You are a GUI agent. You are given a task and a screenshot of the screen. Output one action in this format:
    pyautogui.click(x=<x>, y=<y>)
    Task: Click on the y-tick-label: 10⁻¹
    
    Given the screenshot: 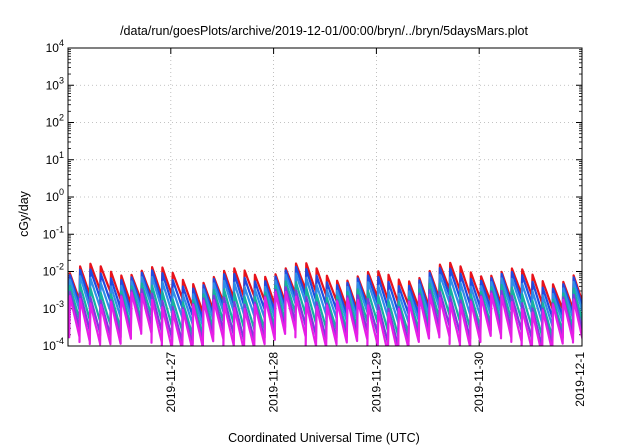 What is the action you would take?
    pyautogui.click(x=53, y=232)
    